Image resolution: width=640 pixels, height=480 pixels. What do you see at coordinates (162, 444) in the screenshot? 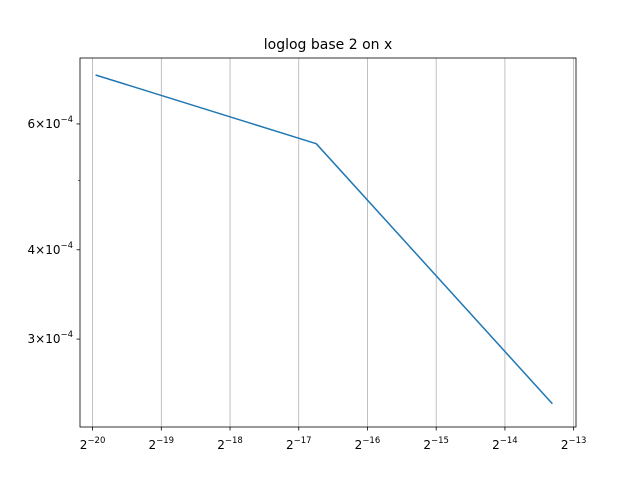
I see `x-tick-label: 2−19` at bounding box center [162, 444].